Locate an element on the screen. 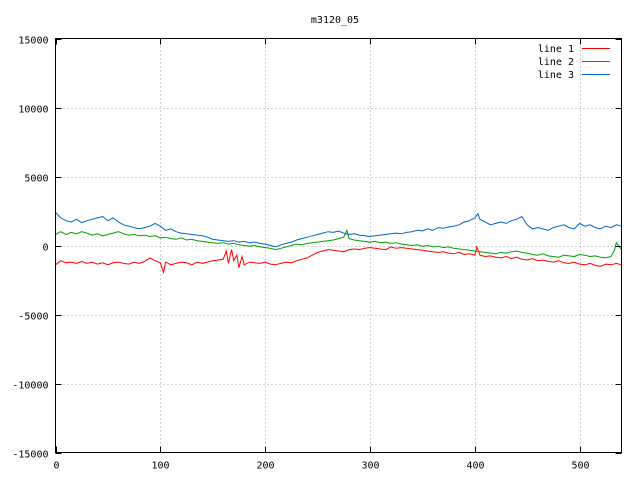  y-tick-label: 0 is located at coordinates (45, 248).